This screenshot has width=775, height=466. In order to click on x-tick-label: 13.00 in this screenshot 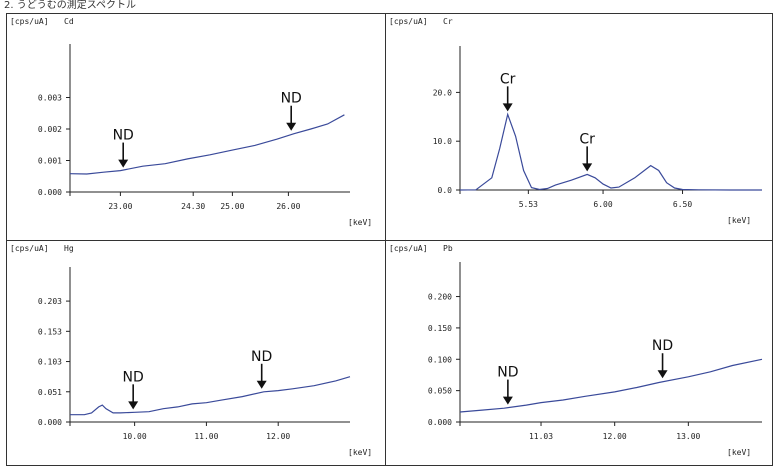, I will do `click(688, 436)`.